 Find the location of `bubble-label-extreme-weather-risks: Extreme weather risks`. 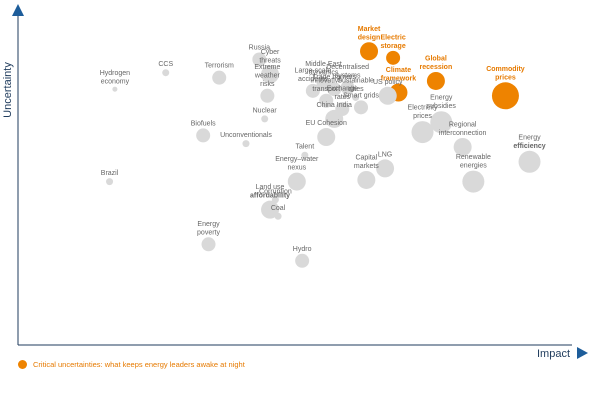

bubble-label-extreme-weather-risks: Extreme weather risks is located at coordinates (267, 76).